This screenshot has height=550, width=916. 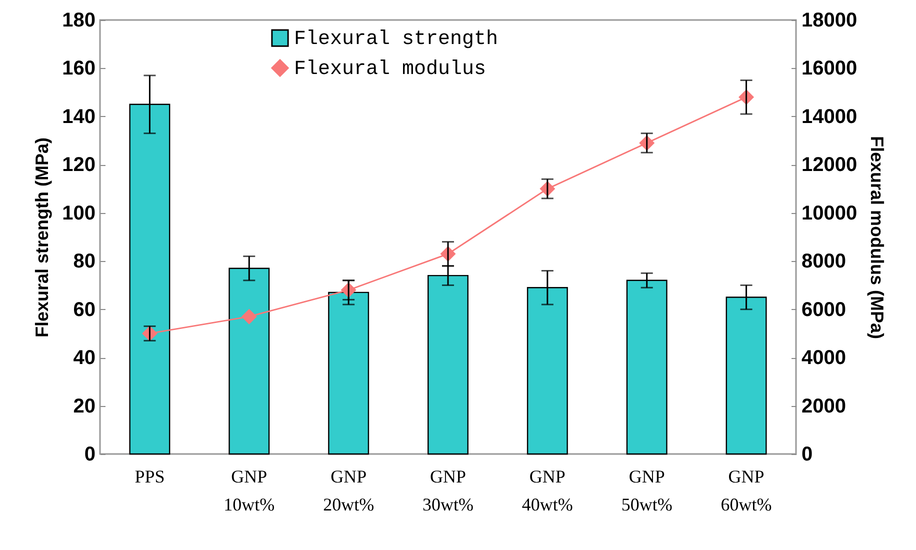 What do you see at coordinates (84, 309) in the screenshot?
I see `y-tick-label: 60` at bounding box center [84, 309].